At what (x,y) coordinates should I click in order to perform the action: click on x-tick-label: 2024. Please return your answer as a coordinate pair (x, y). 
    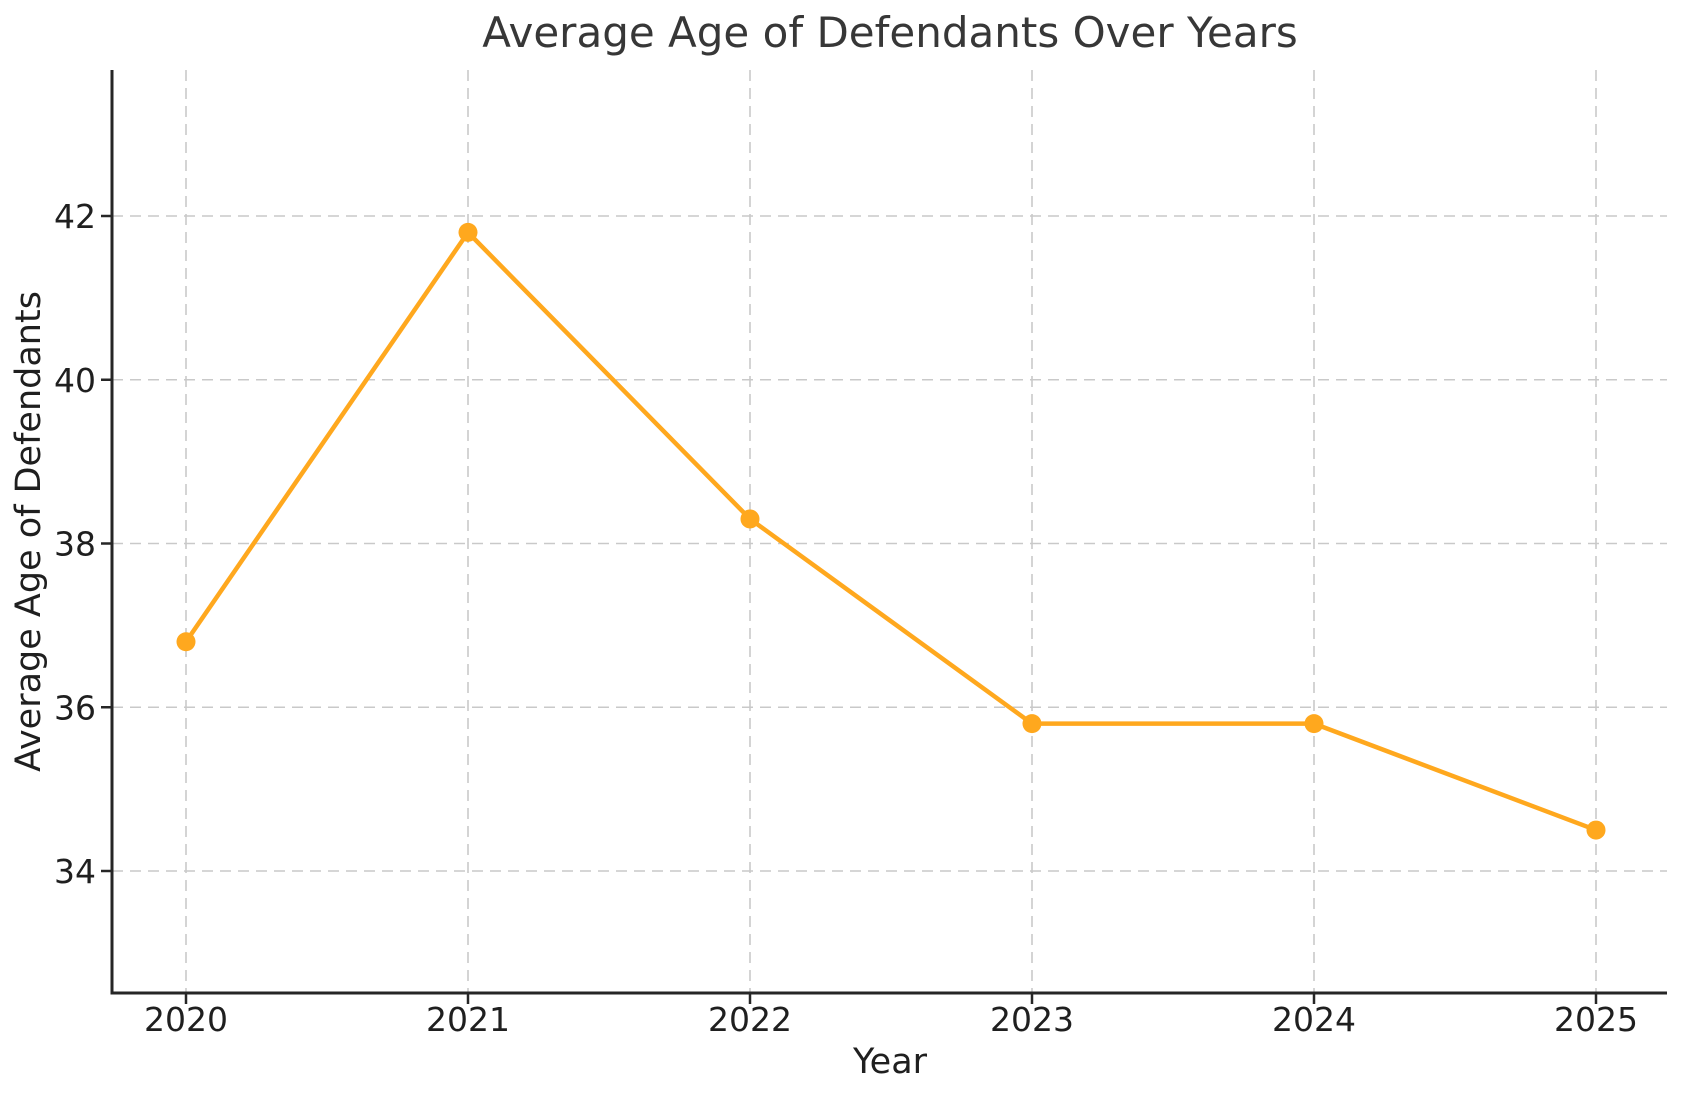
    Looking at the image, I should click on (1314, 1019).